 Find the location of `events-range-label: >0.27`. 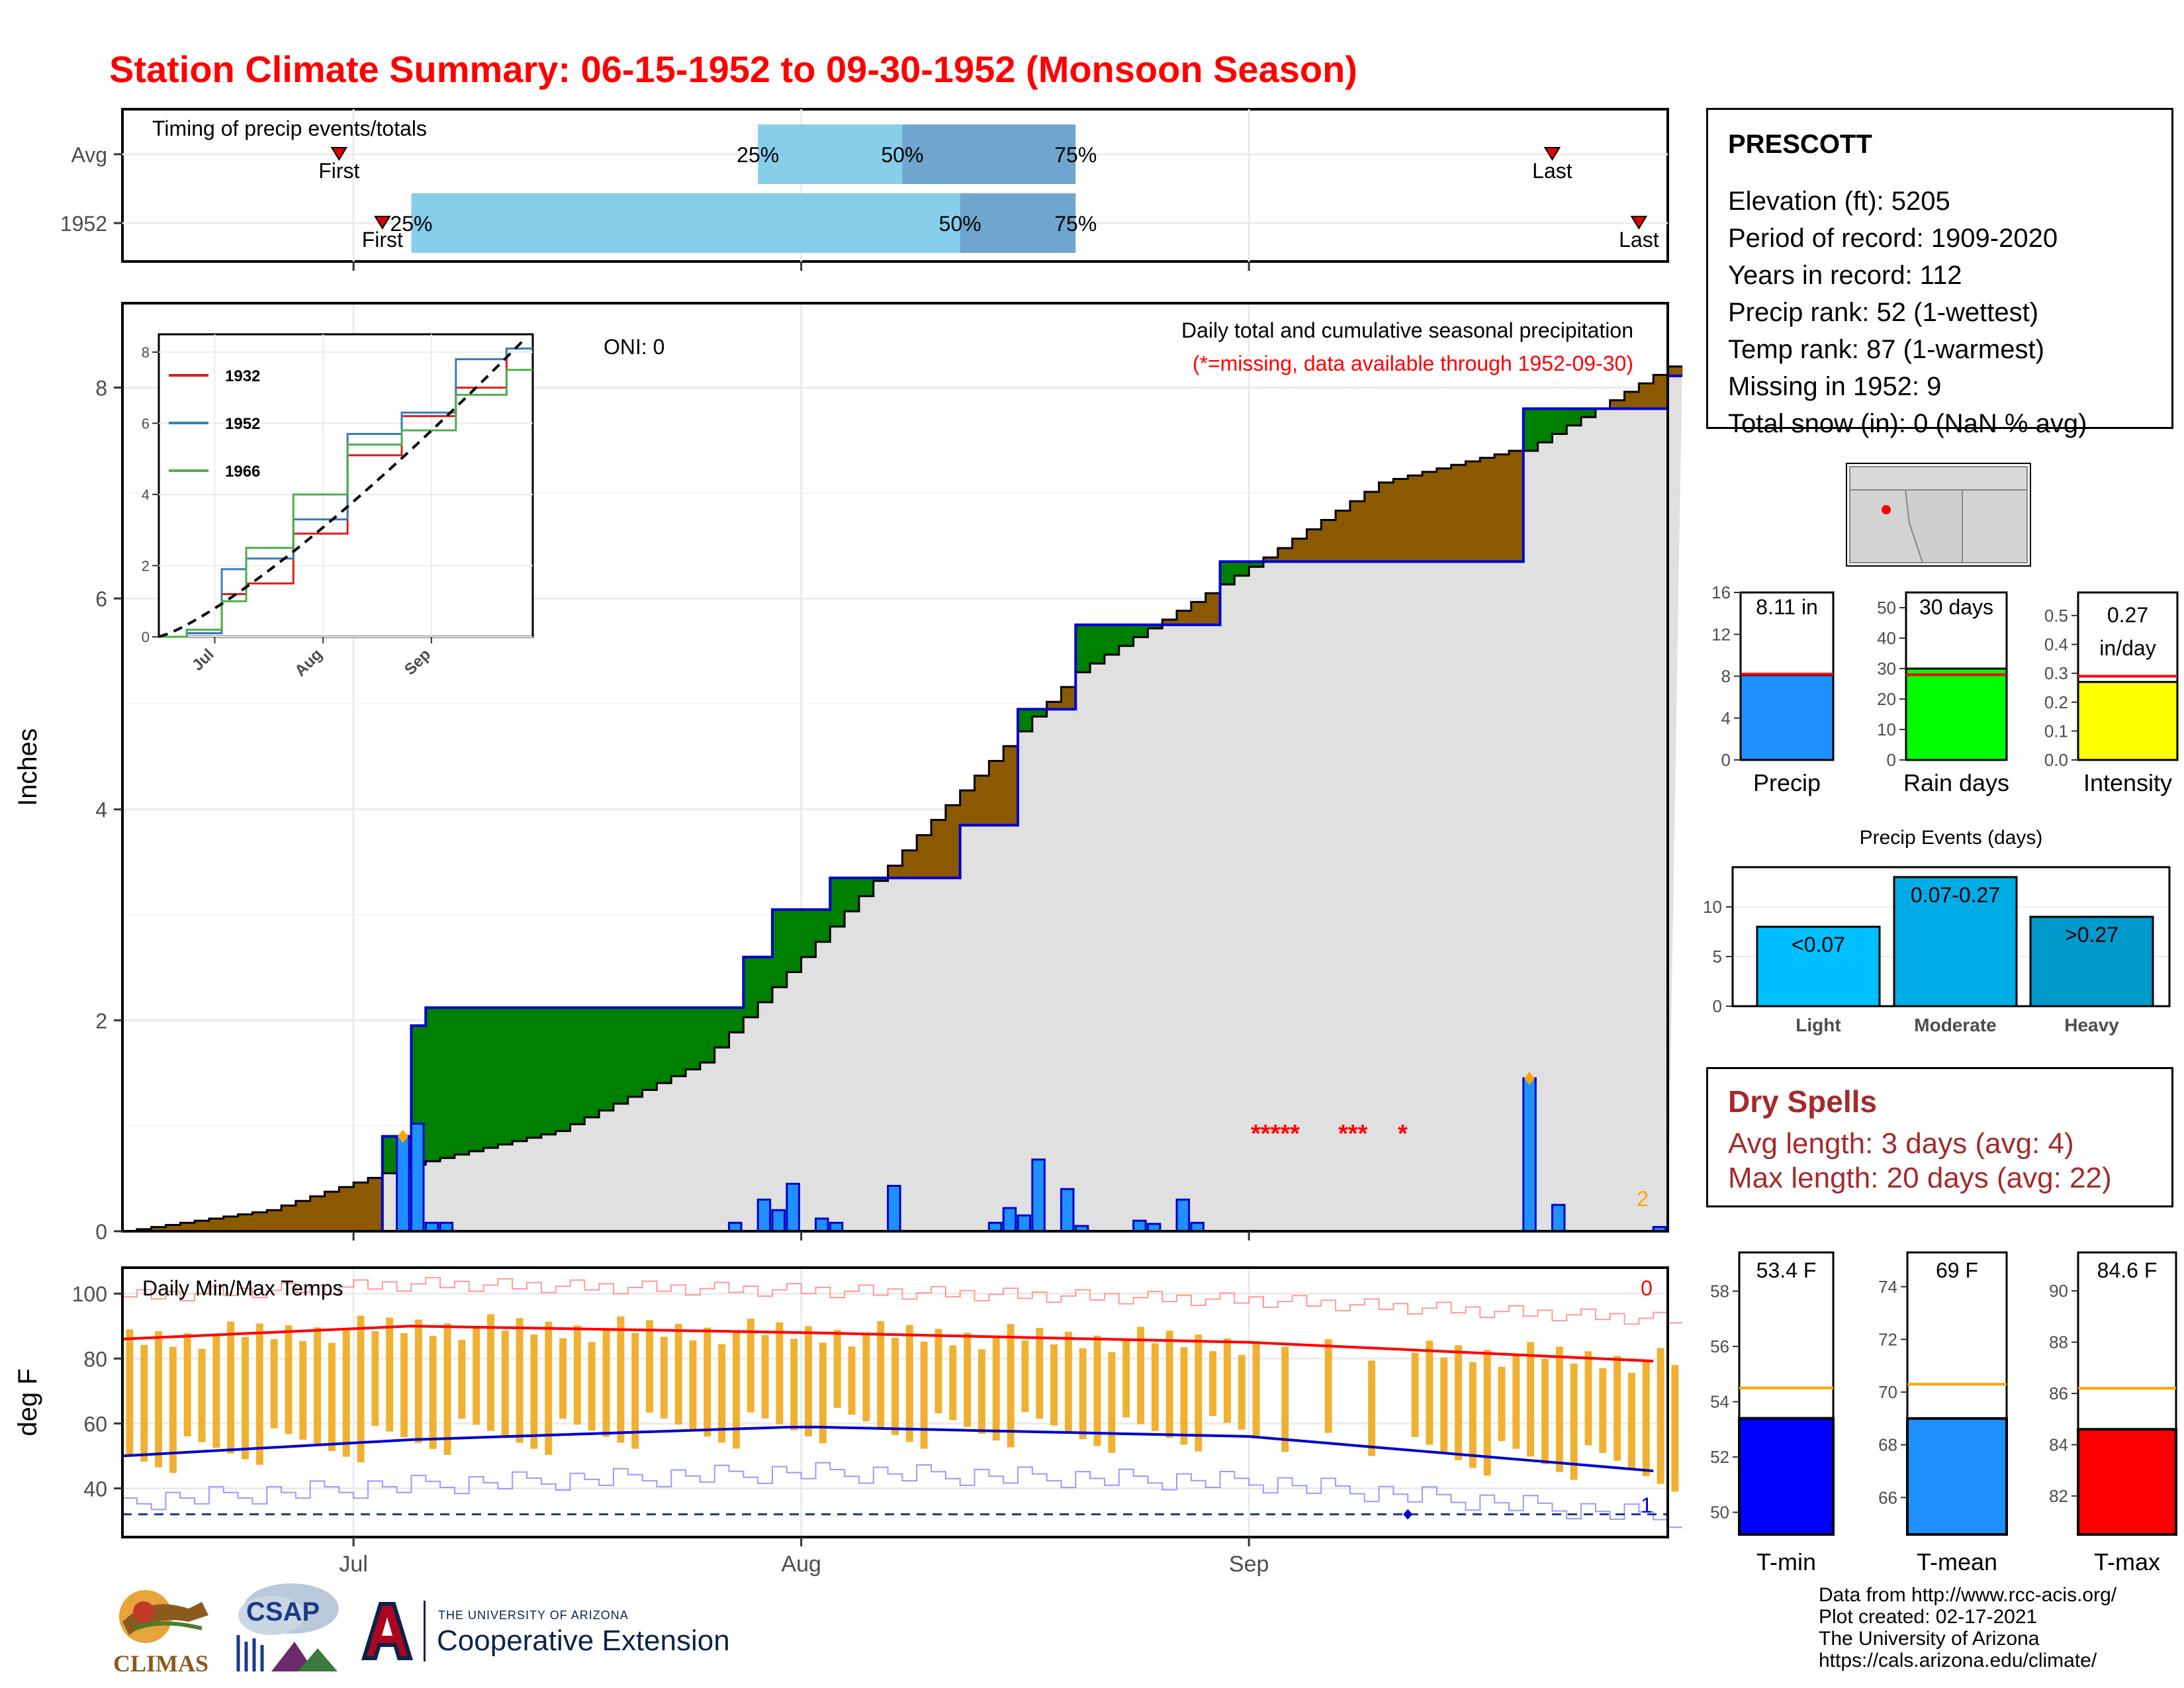

events-range-label: >0.27 is located at coordinates (2091, 935).